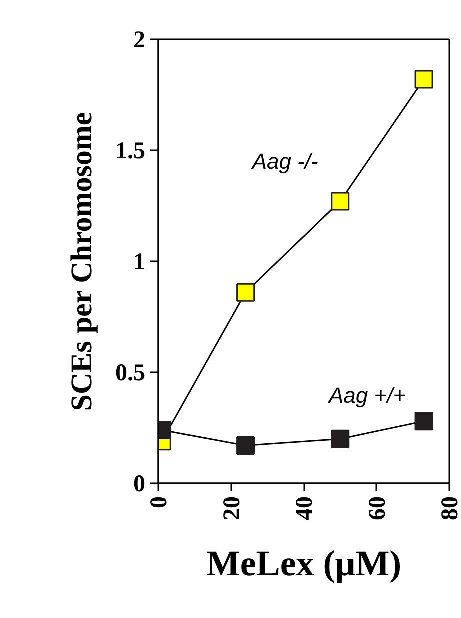 The image size is (461, 618). Describe the element at coordinates (82, 262) in the screenshot. I see `y-axis-title: SCEs per Chromosome` at that location.